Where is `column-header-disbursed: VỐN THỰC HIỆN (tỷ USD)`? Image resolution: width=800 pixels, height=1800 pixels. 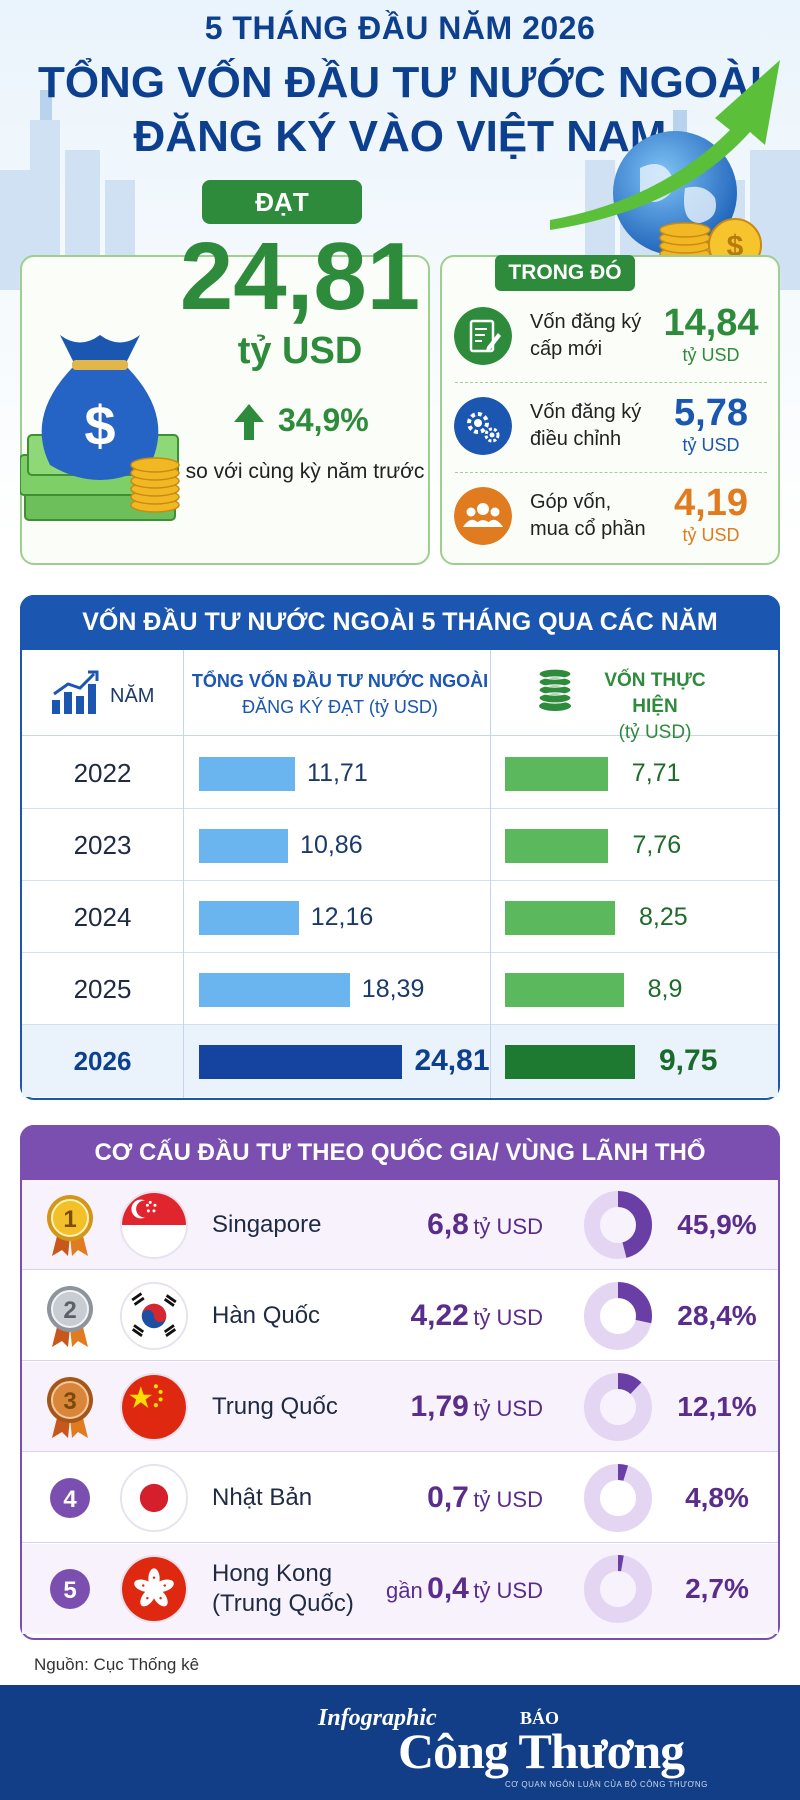 column-header-disbursed: VỐN THỰC HIỆN (tỷ USD) is located at coordinates (655, 706).